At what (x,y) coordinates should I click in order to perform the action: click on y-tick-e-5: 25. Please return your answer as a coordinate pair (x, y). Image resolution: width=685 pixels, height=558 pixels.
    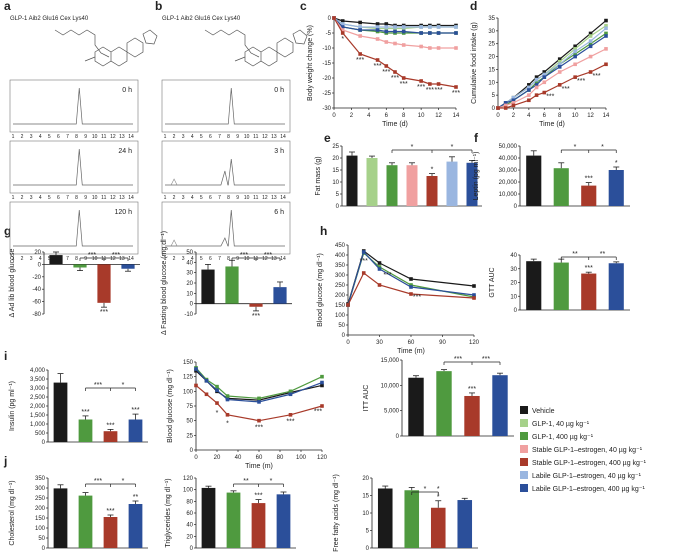
    Looking at the image, I should click on (335, 147).